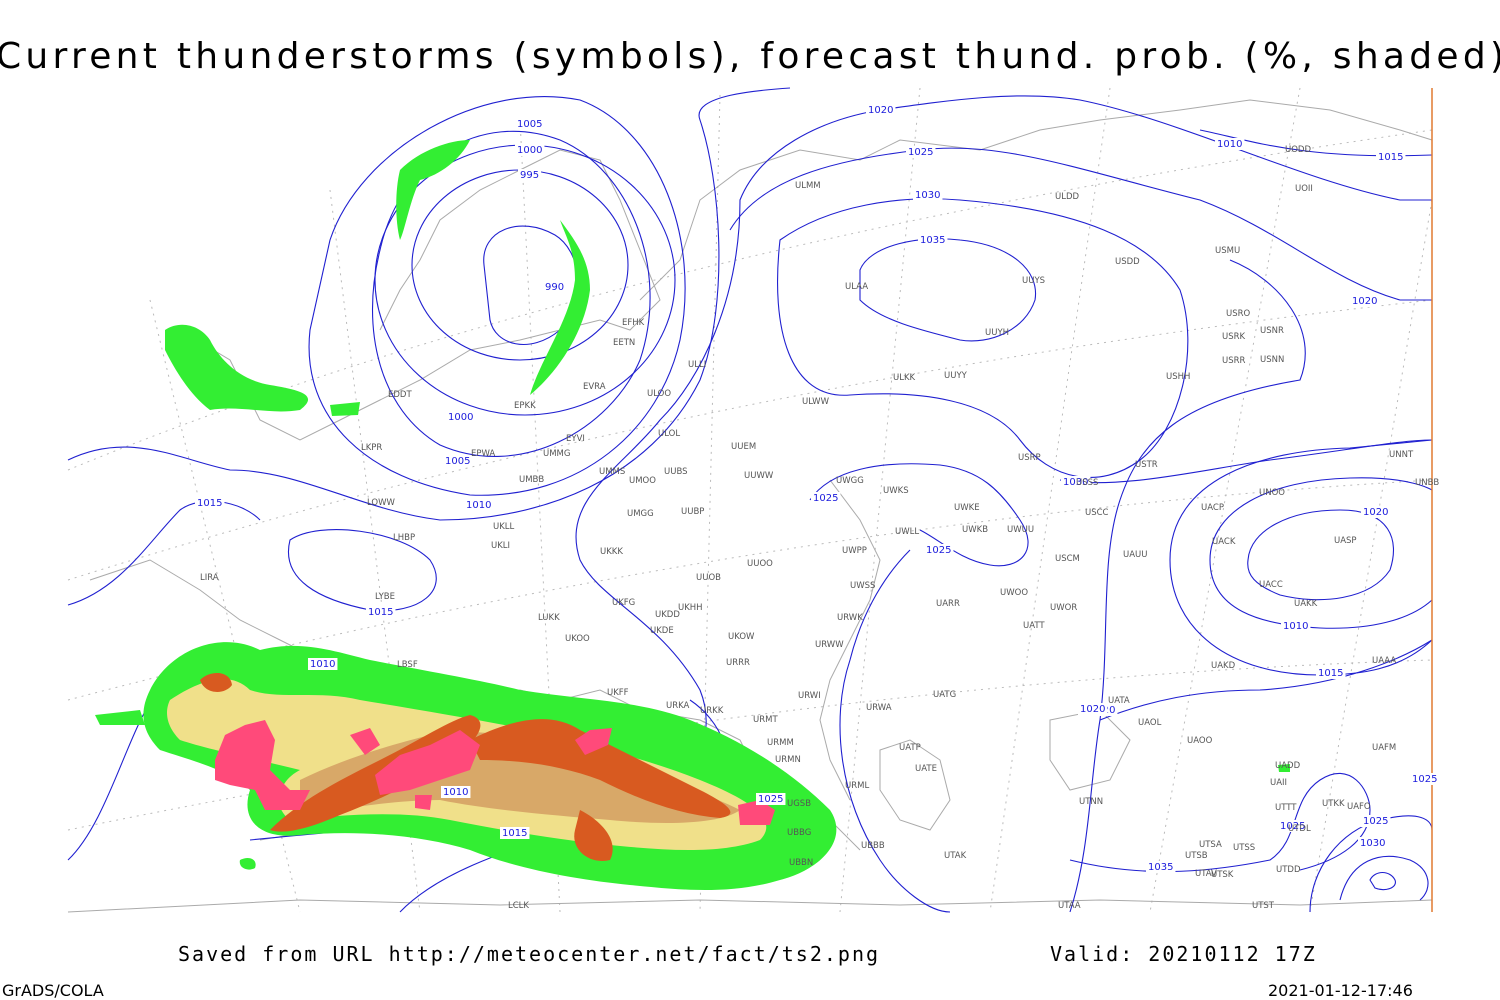 The image size is (1500, 1000). I want to click on station-label: UUEM, so click(743, 447).